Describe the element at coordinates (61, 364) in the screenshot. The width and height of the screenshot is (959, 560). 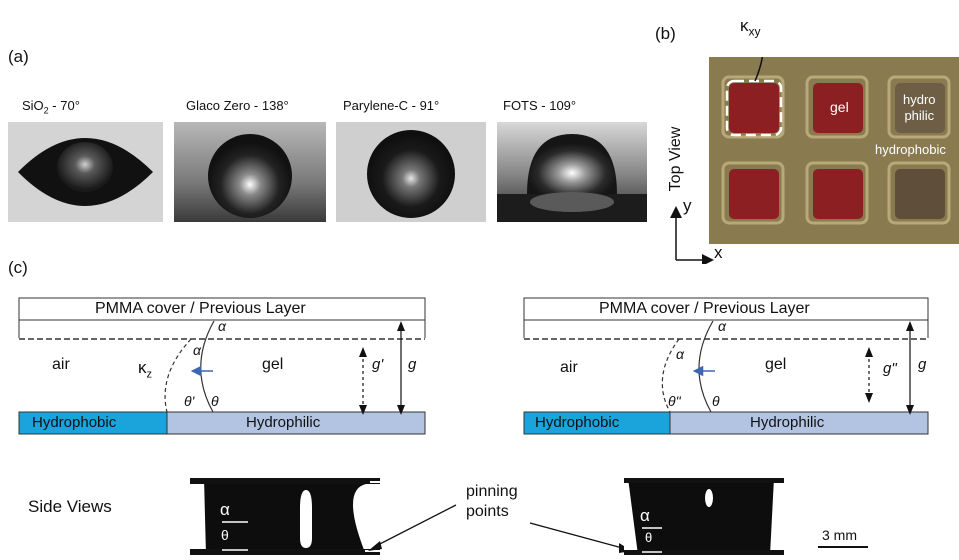
I see `left-air-label: air` at that location.